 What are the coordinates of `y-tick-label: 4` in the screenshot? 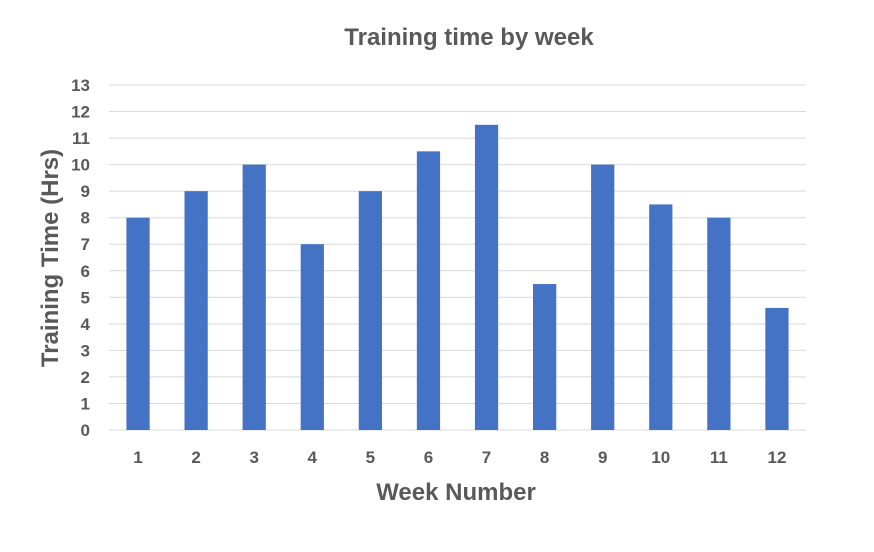 It's located at (86, 324).